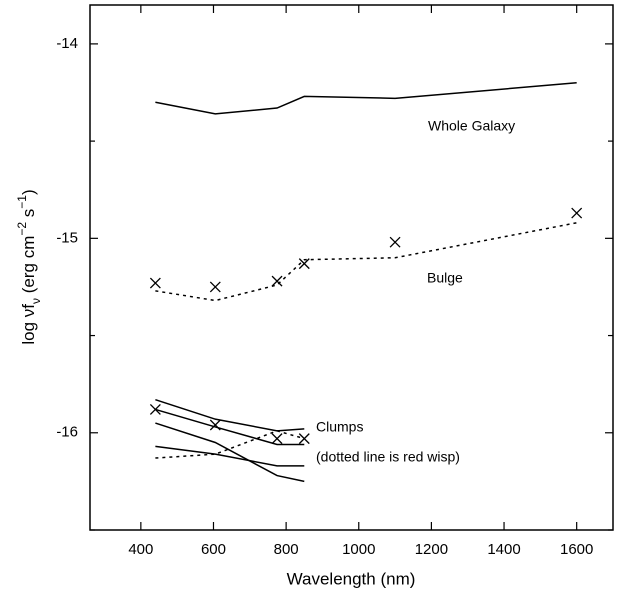  What do you see at coordinates (286, 549) in the screenshot?
I see `x-tick-label: 800` at bounding box center [286, 549].